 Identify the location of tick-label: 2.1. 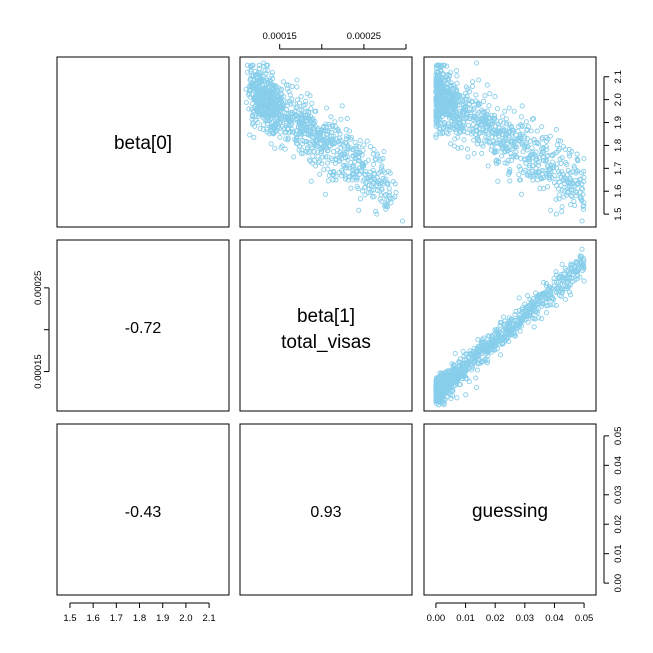
(208, 618).